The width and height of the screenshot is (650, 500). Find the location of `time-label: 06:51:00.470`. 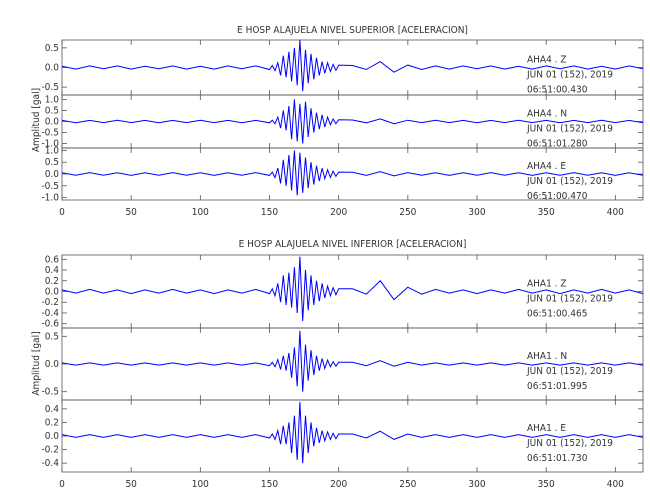

time-label: 06:51:00.470 is located at coordinates (557, 196).